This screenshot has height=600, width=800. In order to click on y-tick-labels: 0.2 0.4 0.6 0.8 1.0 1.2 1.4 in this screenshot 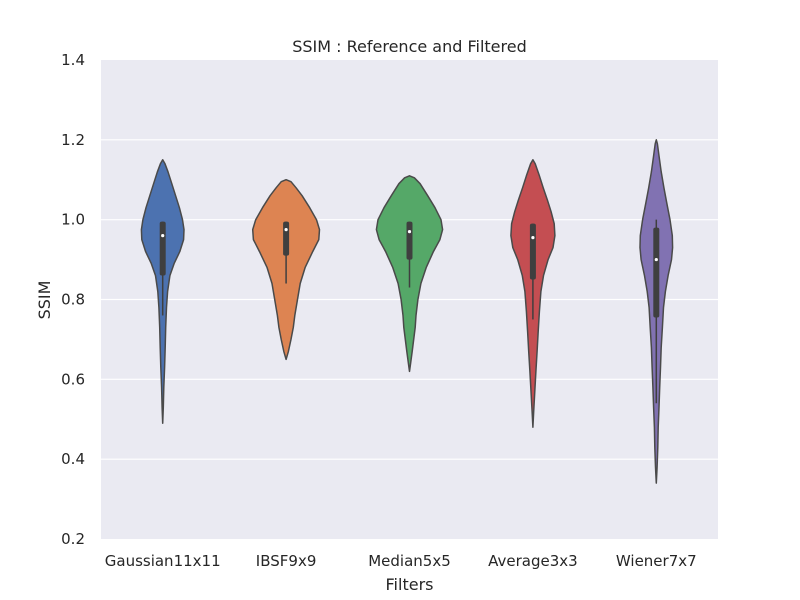, I will do `click(73, 299)`.